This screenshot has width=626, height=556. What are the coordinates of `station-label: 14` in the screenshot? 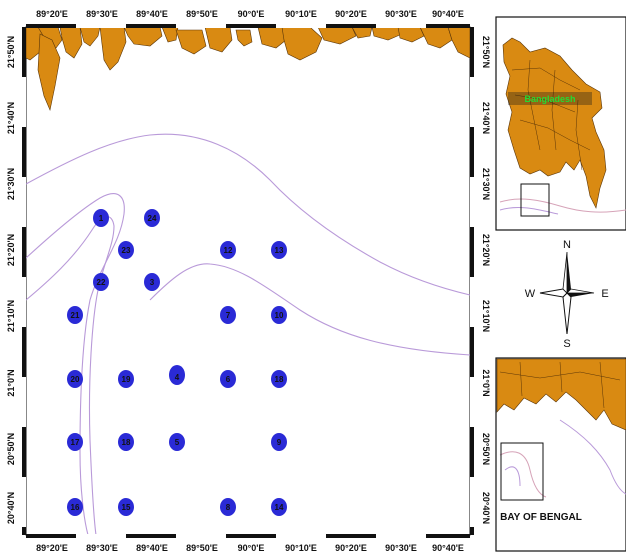 It's located at (279, 507).